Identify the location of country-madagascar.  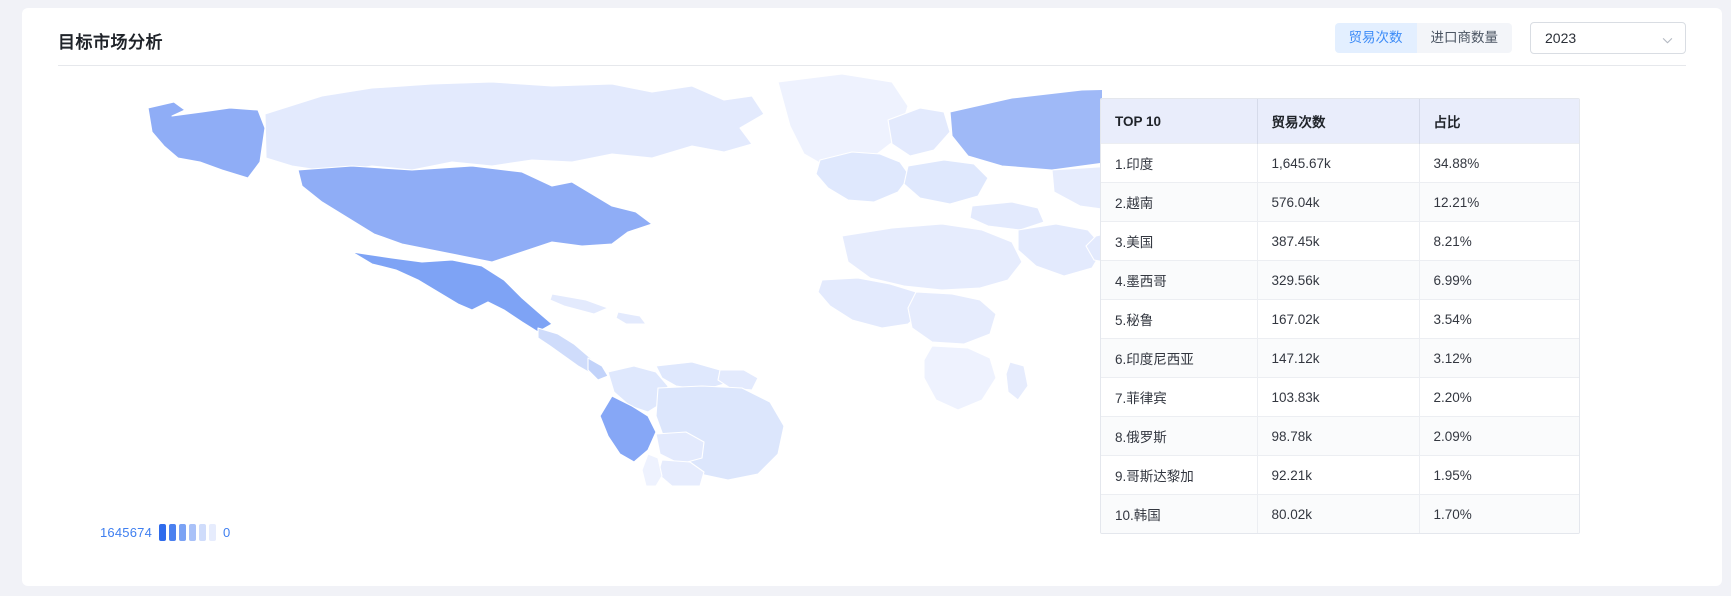
(1017, 381).